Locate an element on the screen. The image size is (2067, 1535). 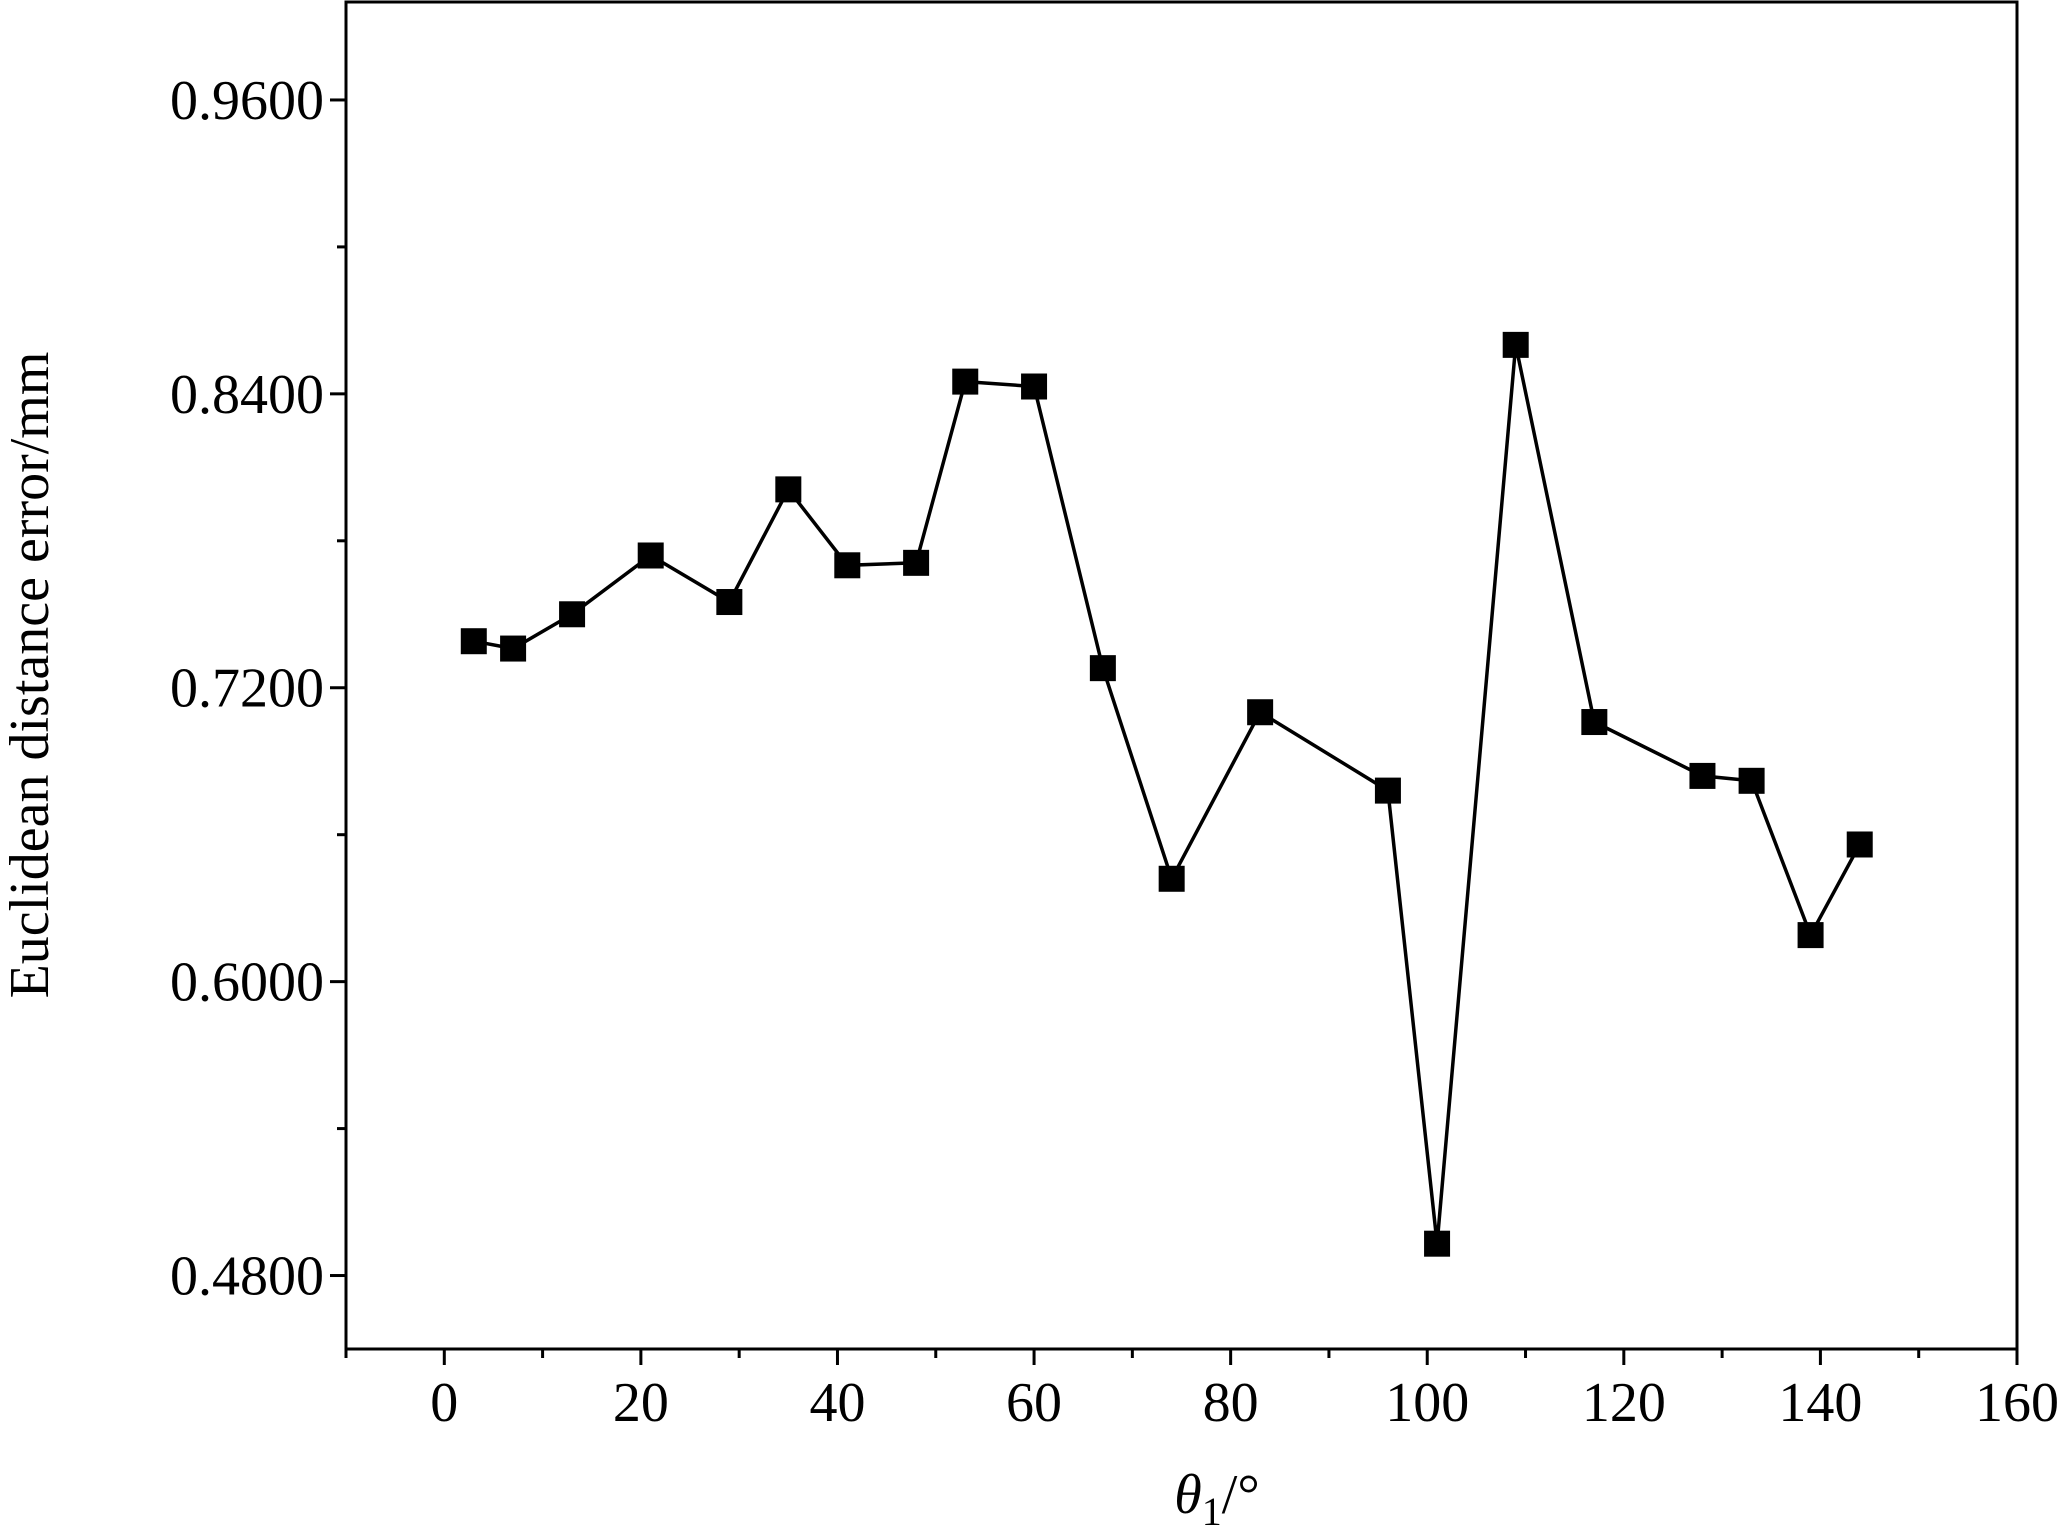
y-tick-label: 0.9600 is located at coordinates (247, 101).